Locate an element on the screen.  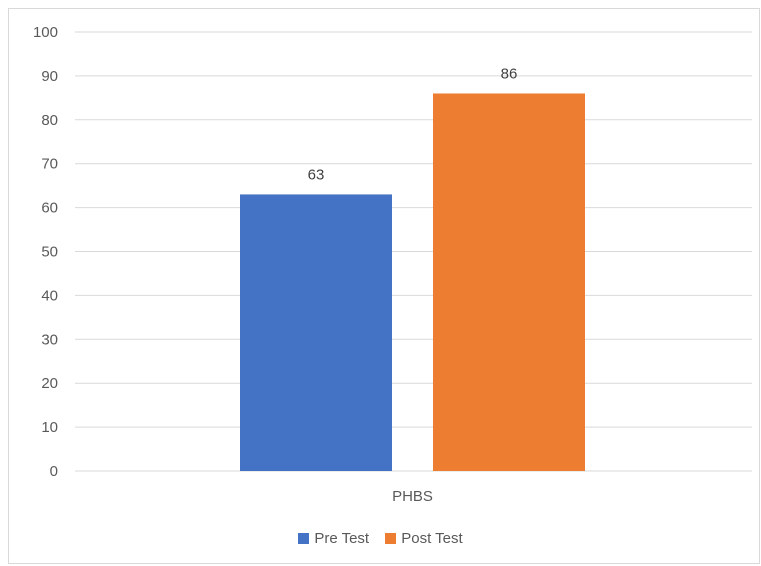
y-tick-label-50: 50 is located at coordinates (49, 252).